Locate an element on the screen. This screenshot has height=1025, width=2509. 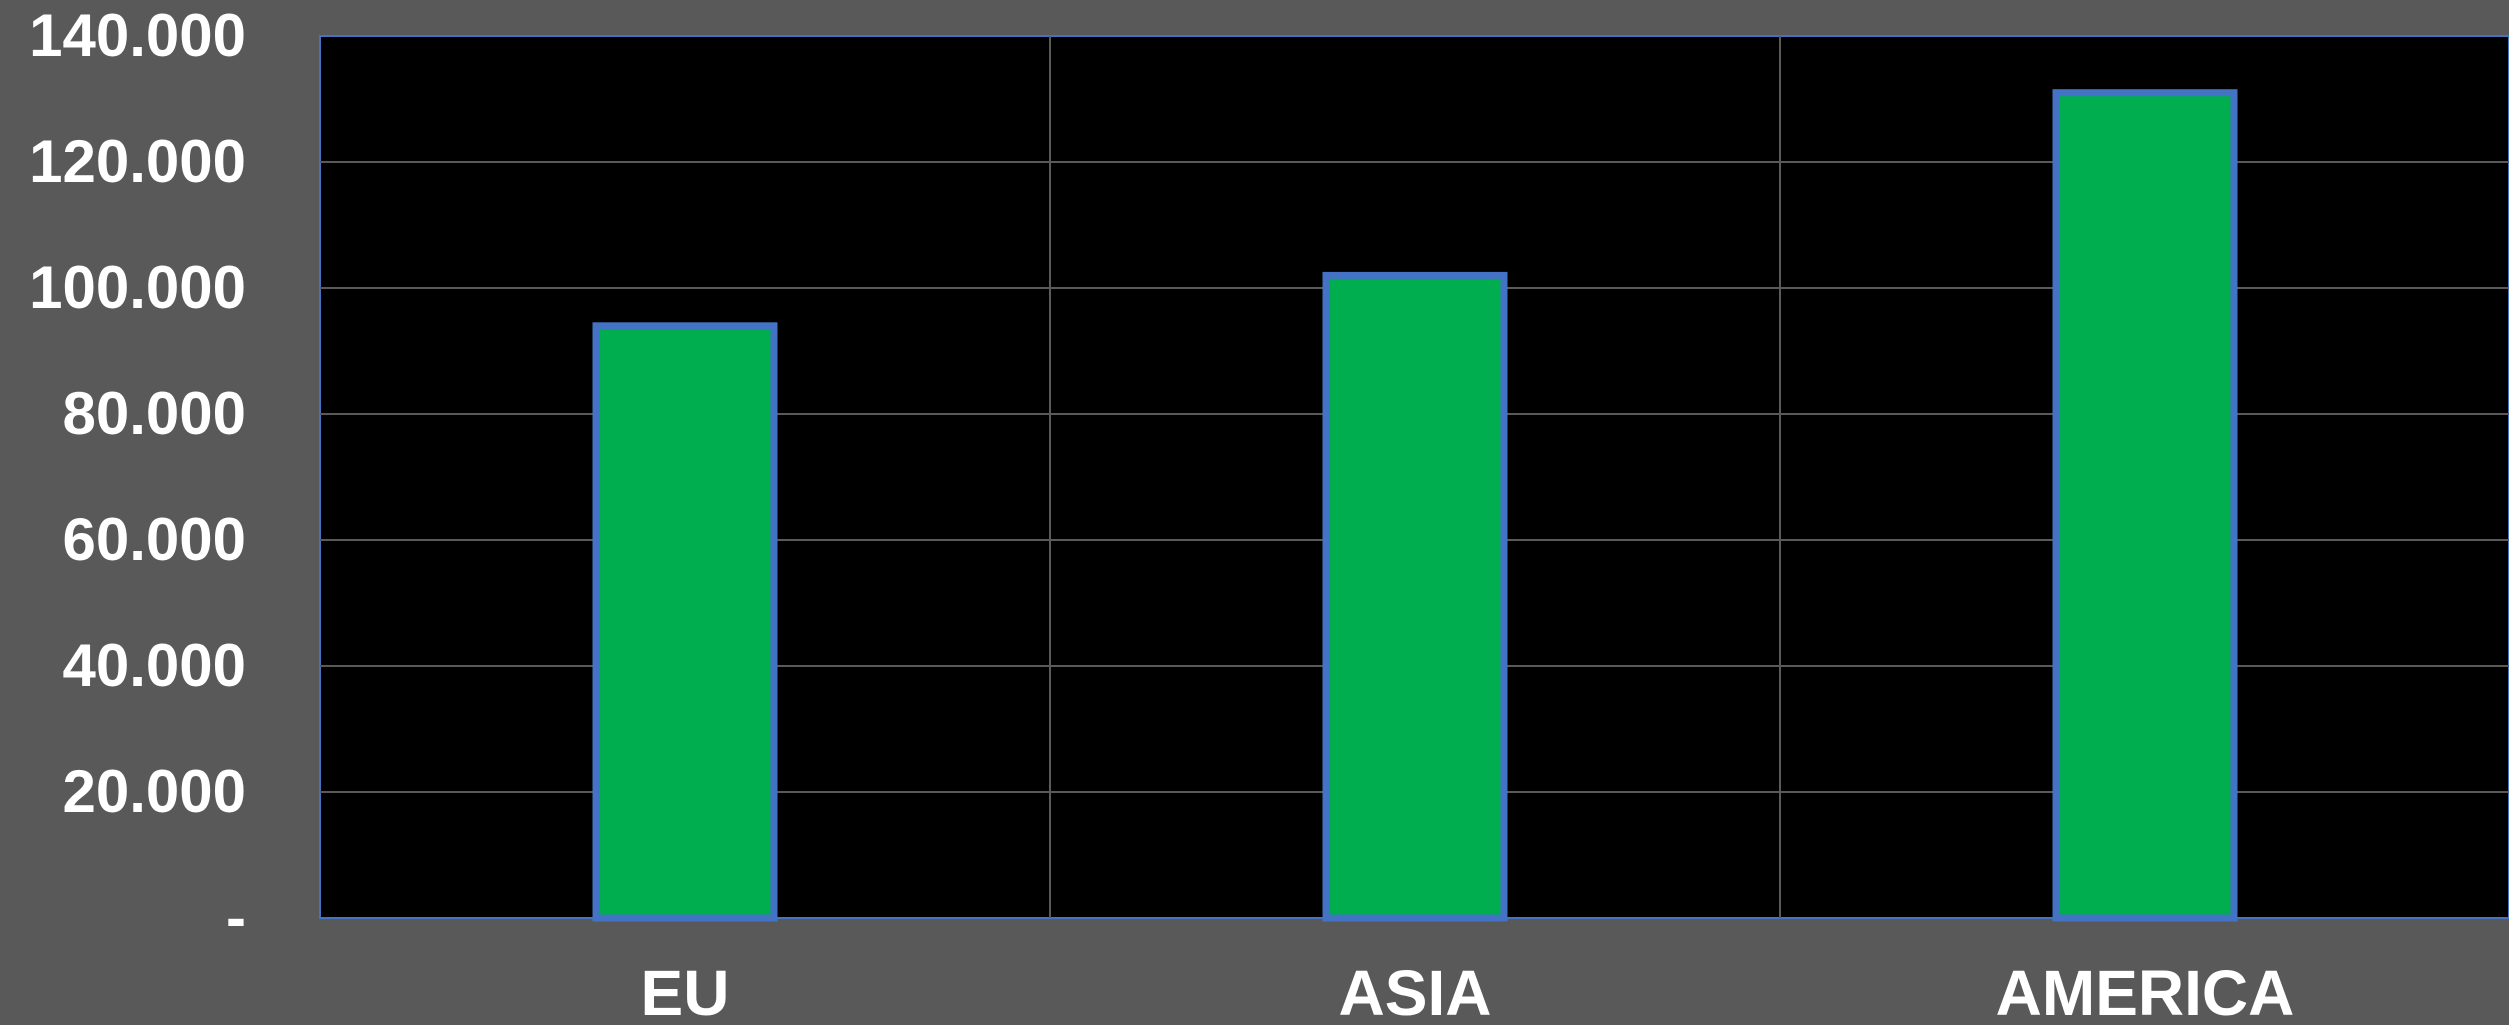
x-category-label: ASIA is located at coordinates (1415, 991).